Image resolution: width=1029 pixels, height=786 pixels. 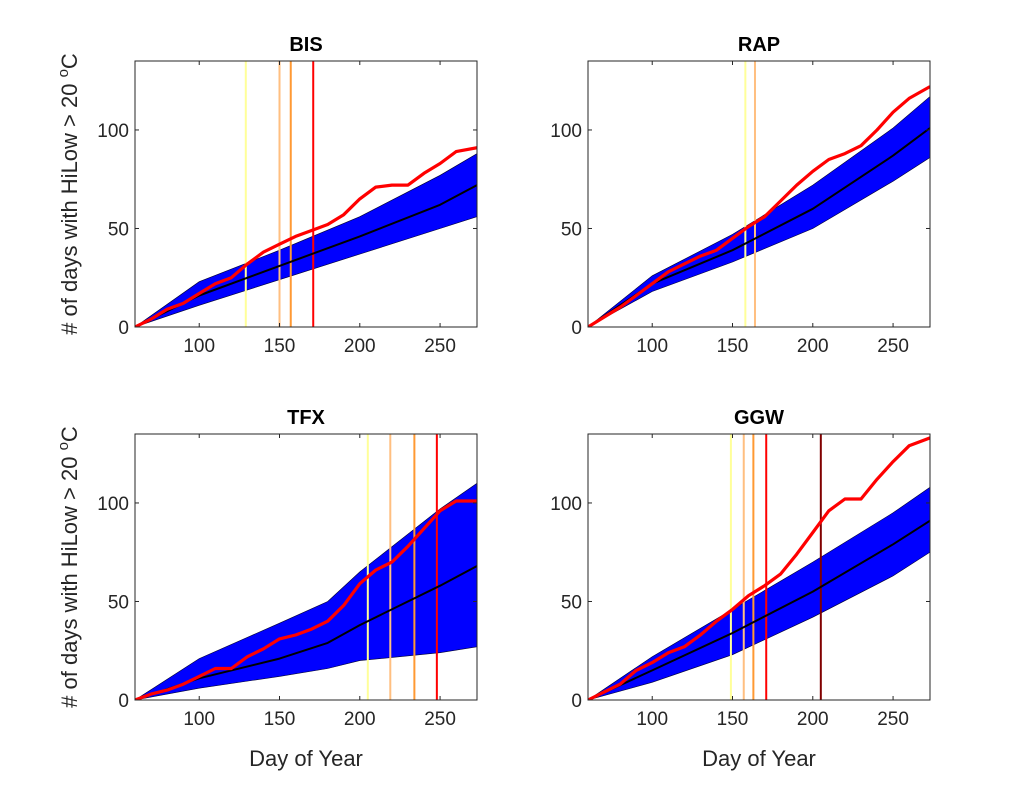 What do you see at coordinates (68, 194) in the screenshot?
I see `chart-0-ylabel: # of days with HiLow > 20 oC` at bounding box center [68, 194].